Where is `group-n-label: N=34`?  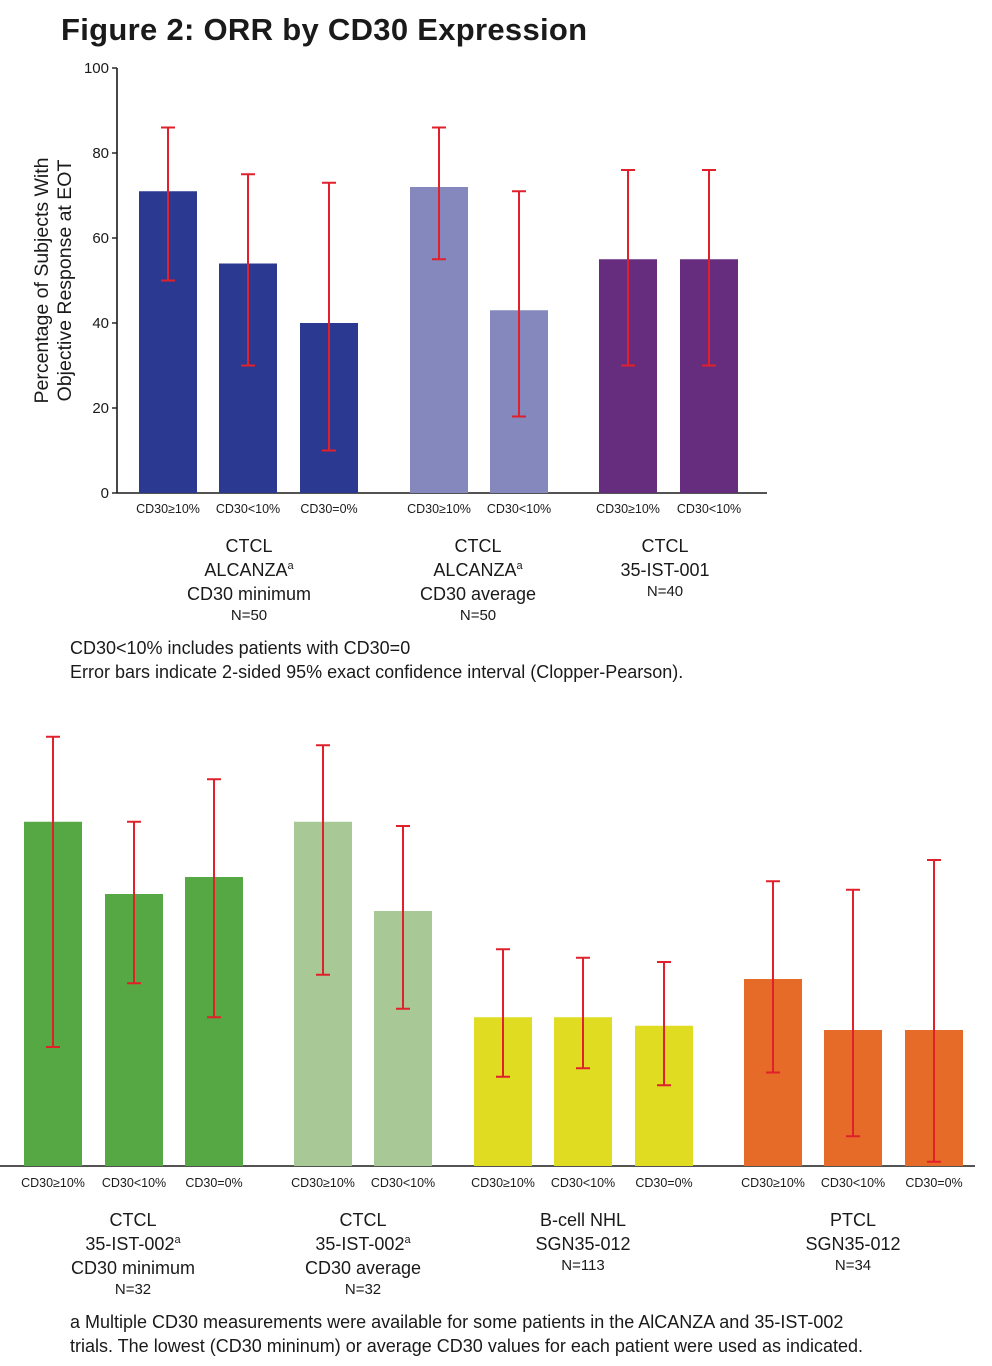
group-n-label: N=34 is located at coordinates (853, 1265).